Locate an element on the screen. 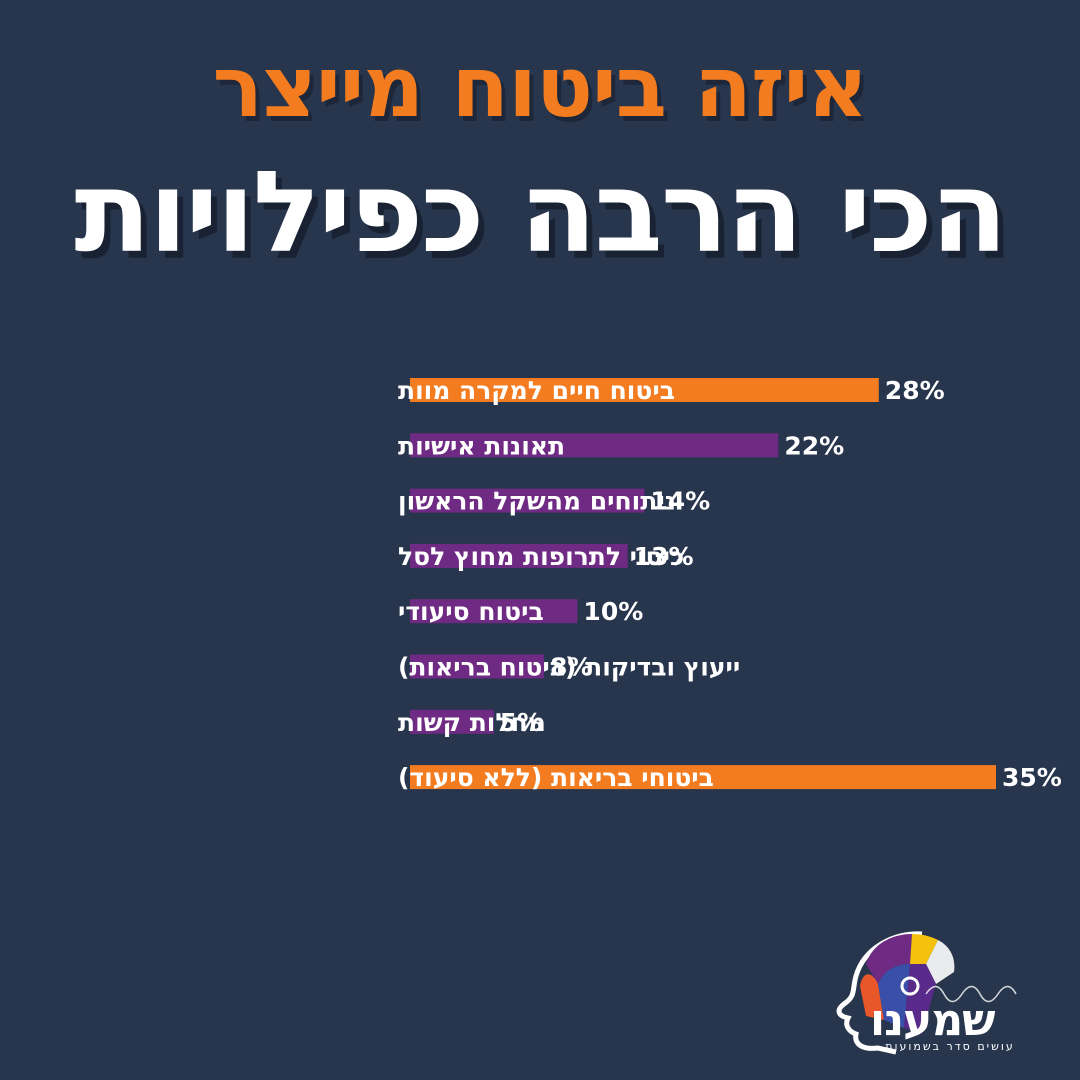  category-label-3: כיסוי לתרופות מחוץ לסל is located at coordinates (541, 556).